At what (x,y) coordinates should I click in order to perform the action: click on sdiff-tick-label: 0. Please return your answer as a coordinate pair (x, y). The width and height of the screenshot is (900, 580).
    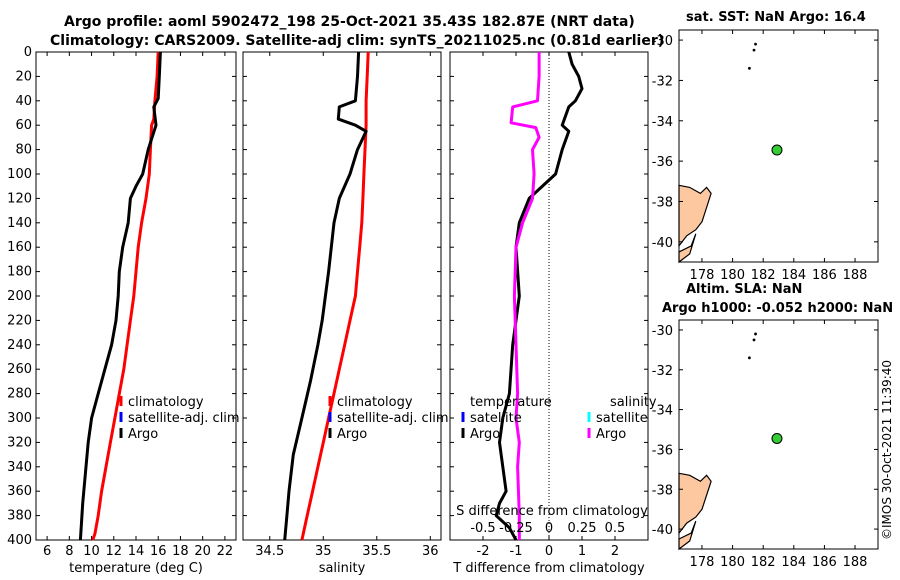
    Looking at the image, I should click on (549, 528).